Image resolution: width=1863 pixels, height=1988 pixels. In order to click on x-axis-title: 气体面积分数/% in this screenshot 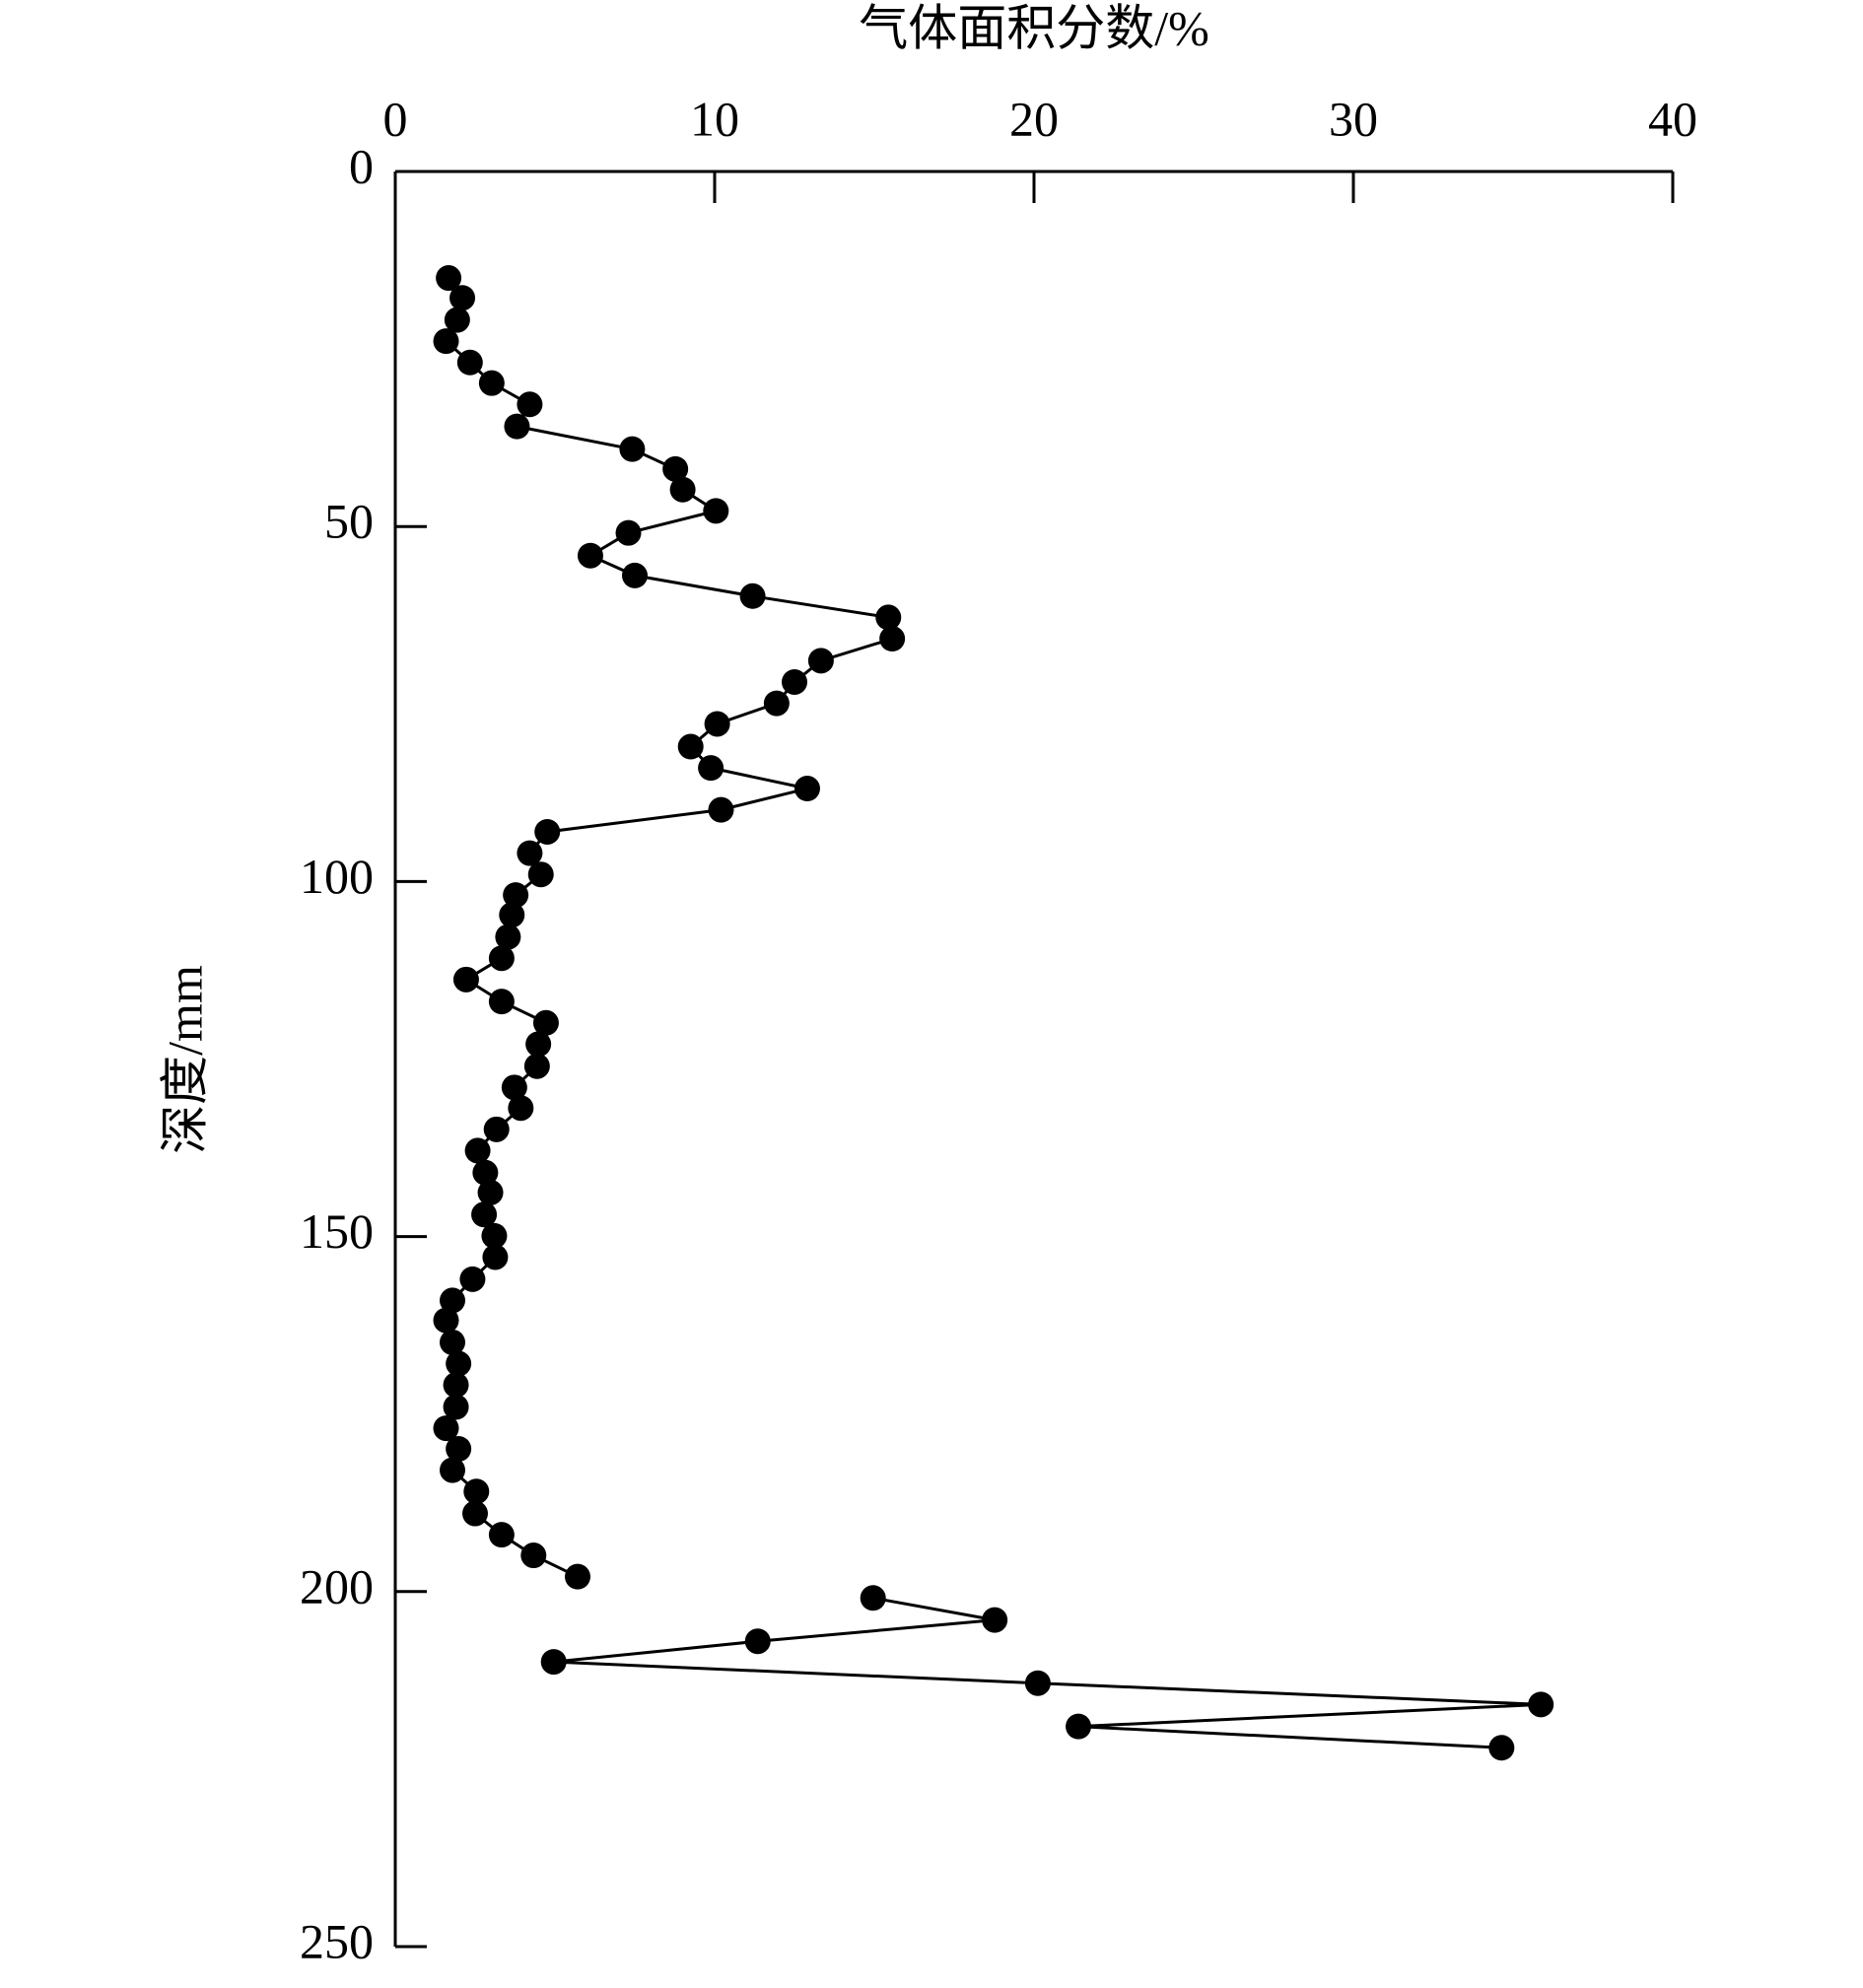, I will do `click(1034, 27)`.